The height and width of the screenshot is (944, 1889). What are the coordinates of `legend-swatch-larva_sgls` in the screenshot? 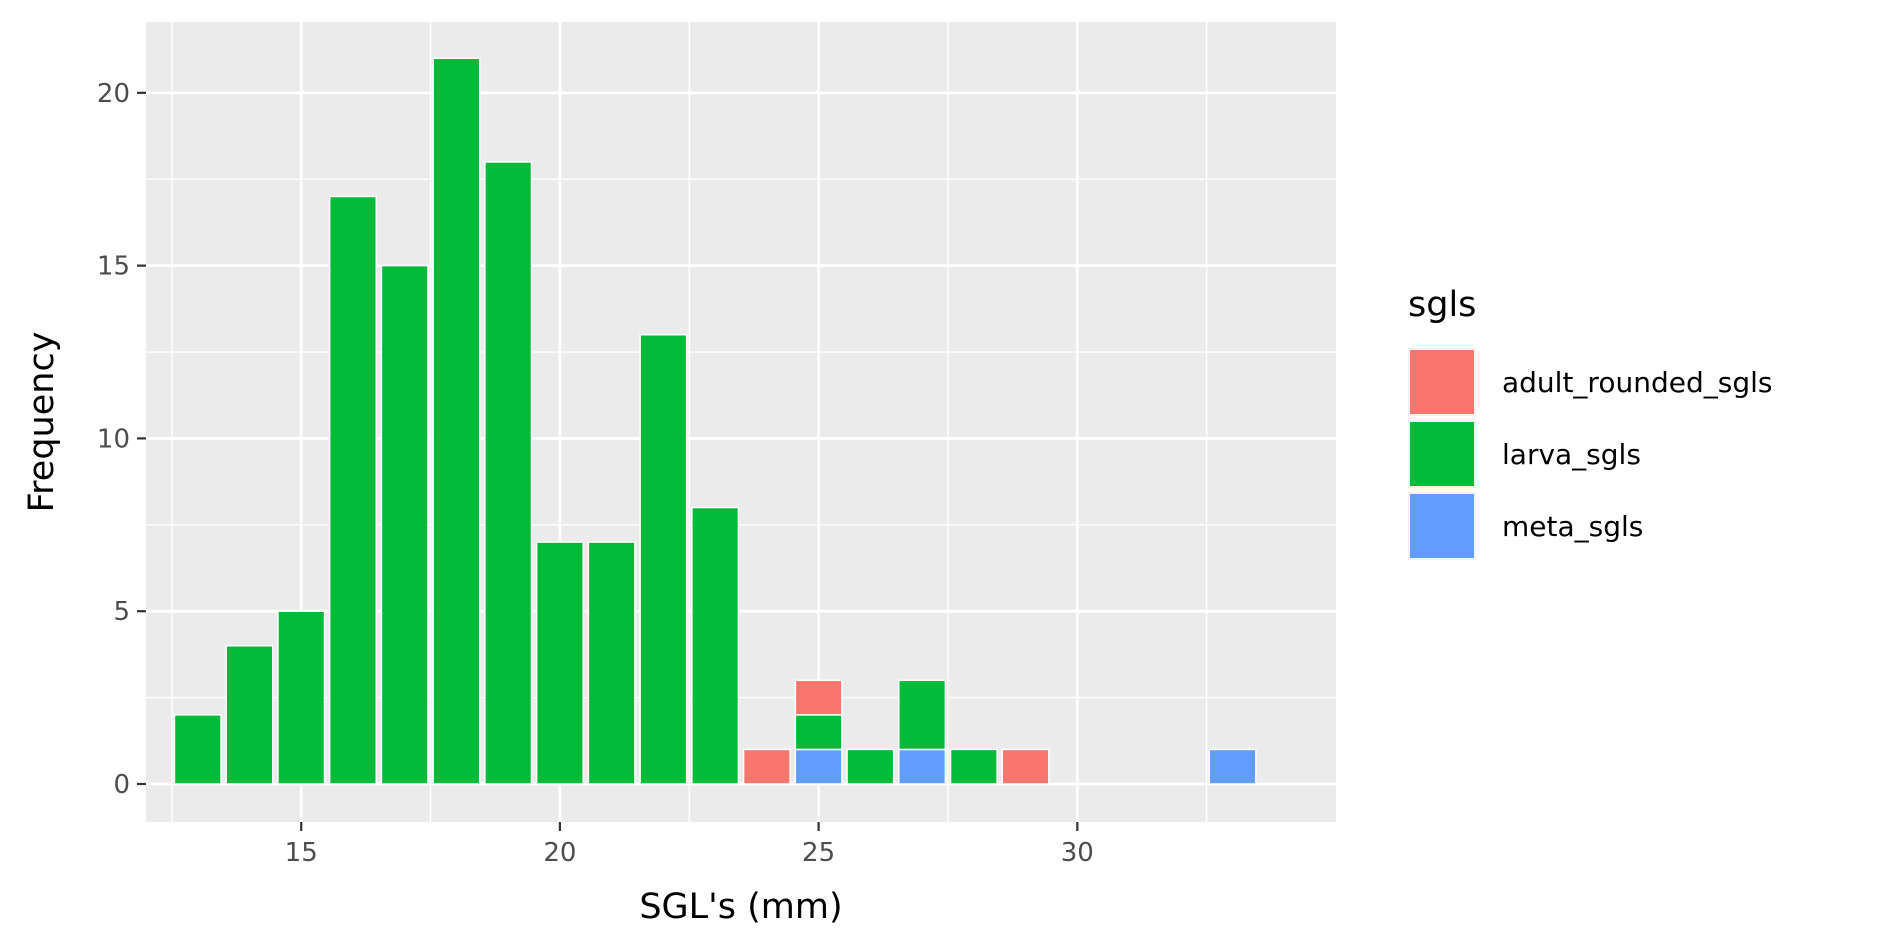 It's located at (1442, 454).